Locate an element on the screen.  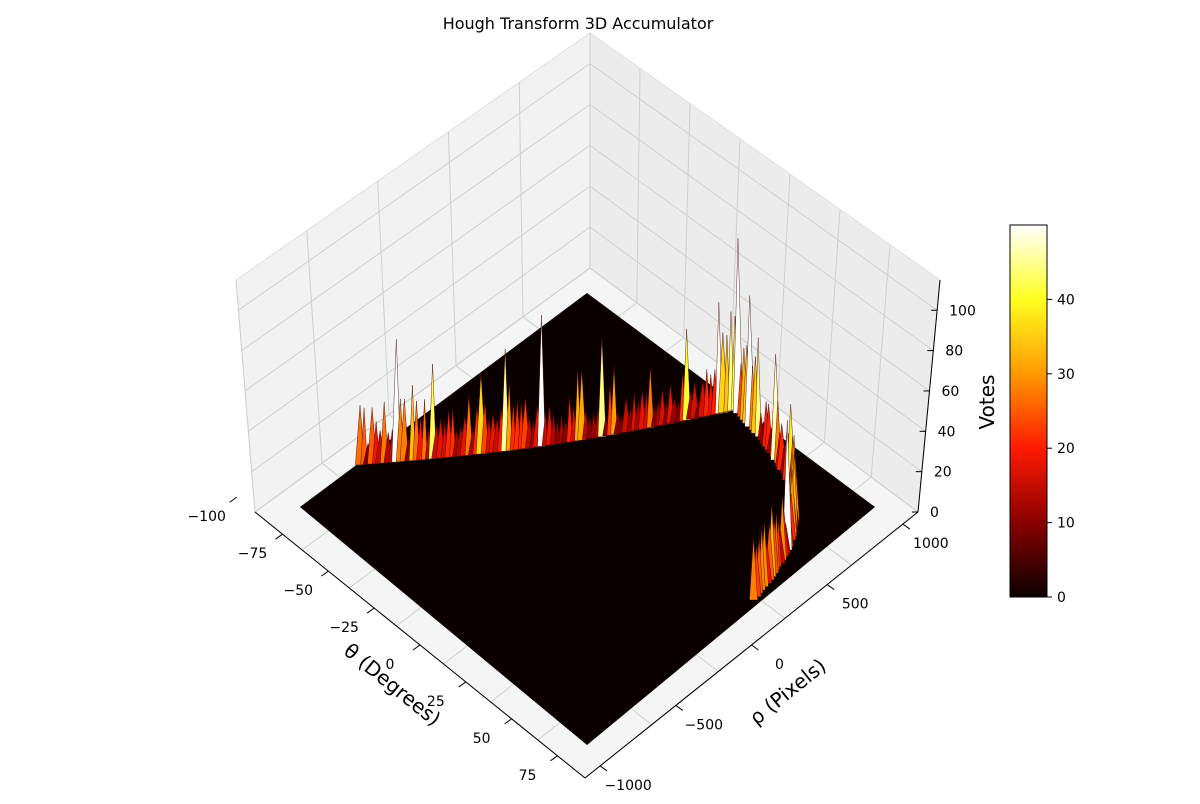
z-tick-label: 20 is located at coordinates (943, 473).